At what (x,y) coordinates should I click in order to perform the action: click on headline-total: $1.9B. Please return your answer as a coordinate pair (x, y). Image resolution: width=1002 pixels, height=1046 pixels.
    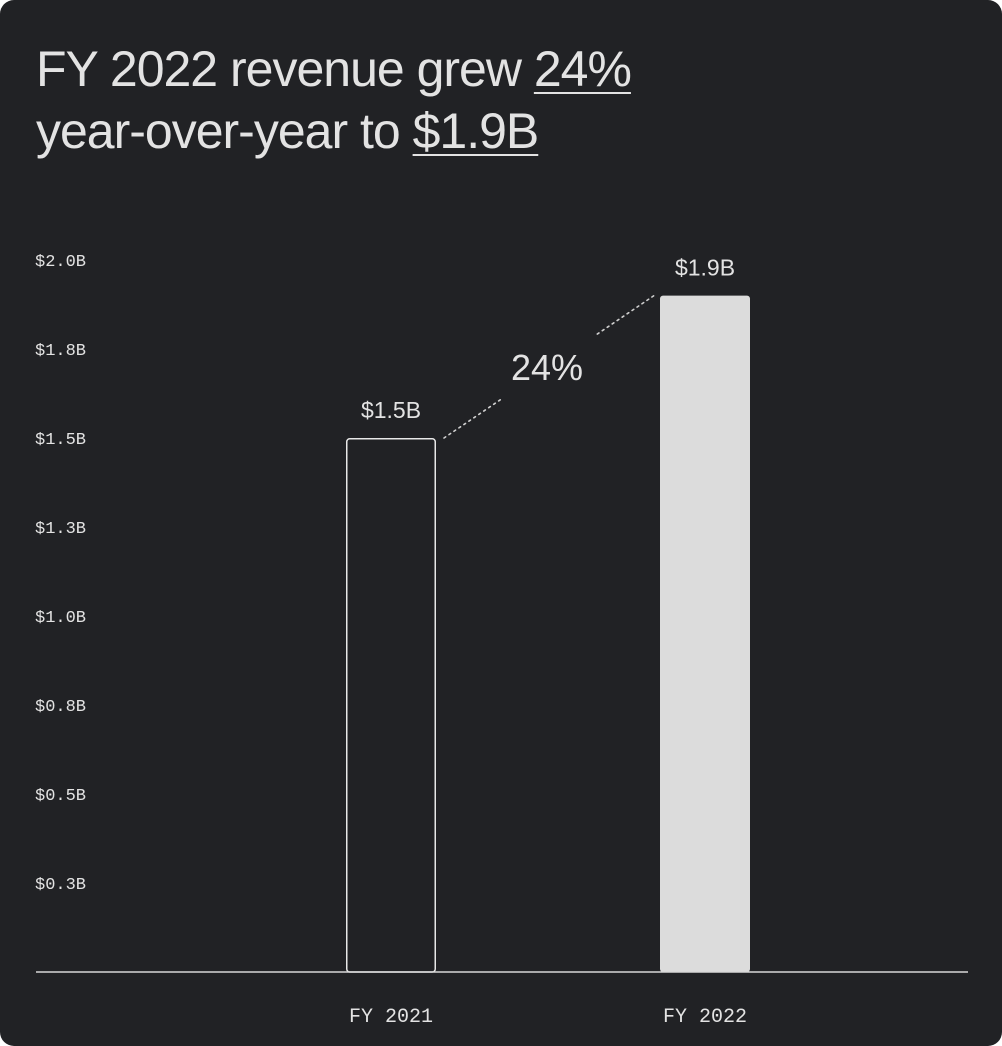
    Looking at the image, I should click on (476, 131).